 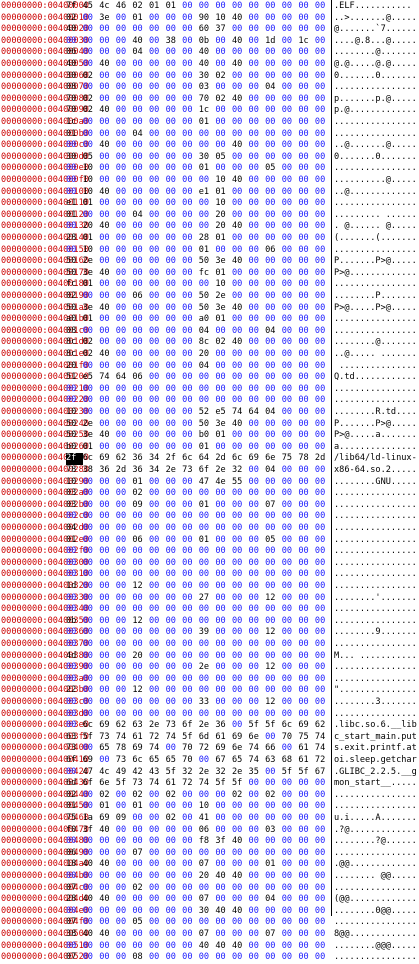 I want to click on hex-byte: 30, so click(x=204, y=75).